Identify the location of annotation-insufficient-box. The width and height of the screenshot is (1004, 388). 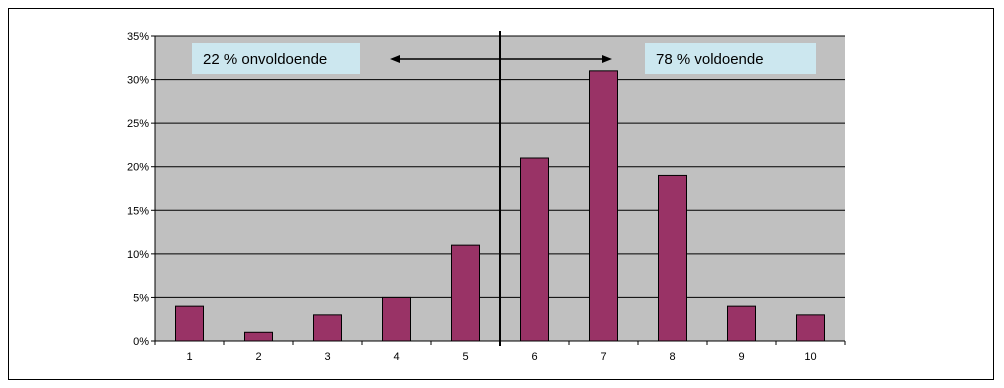
(276, 58).